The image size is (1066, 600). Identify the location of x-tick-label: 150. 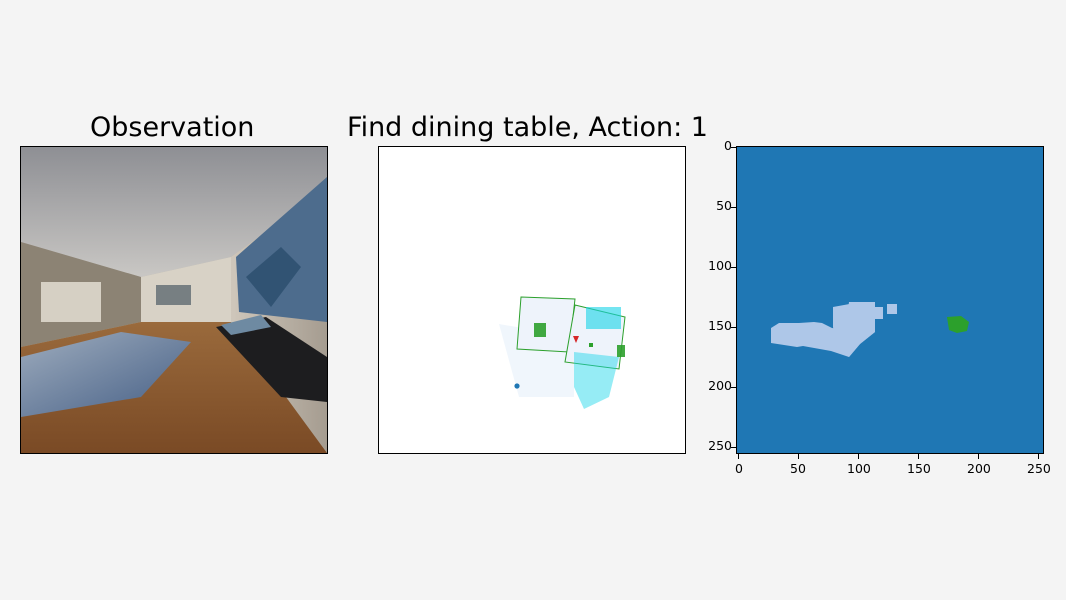
(919, 468).